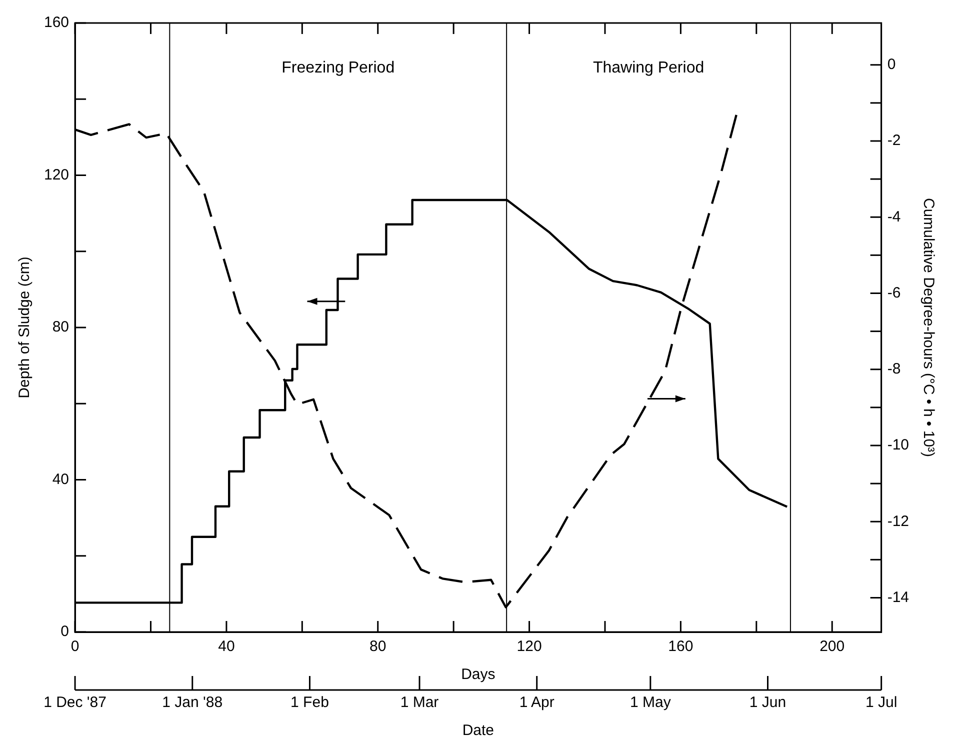 The width and height of the screenshot is (959, 756). I want to click on x2-tick-label: 1 Jun, so click(767, 703).